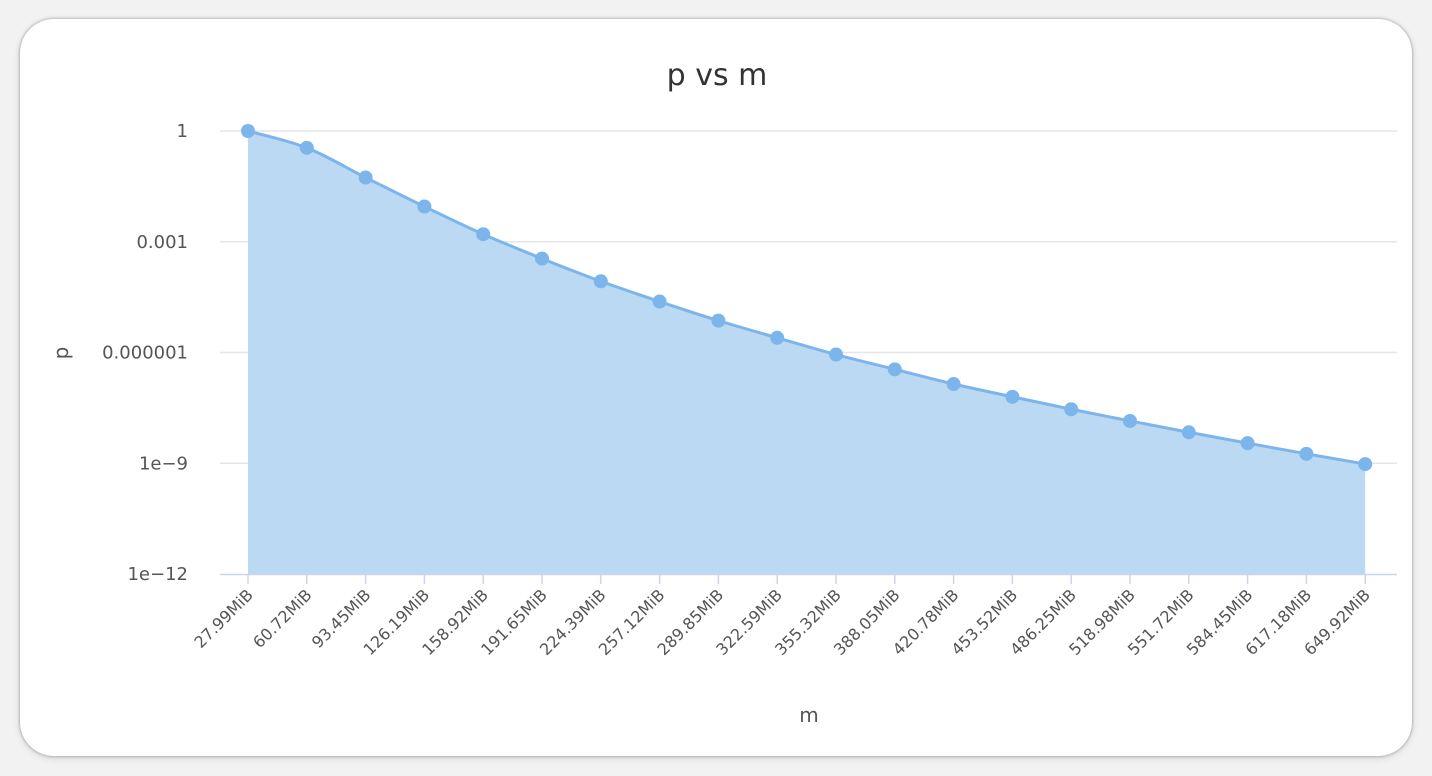 The width and height of the screenshot is (1432, 776). I want to click on chart-title: p vs m, so click(717, 75).